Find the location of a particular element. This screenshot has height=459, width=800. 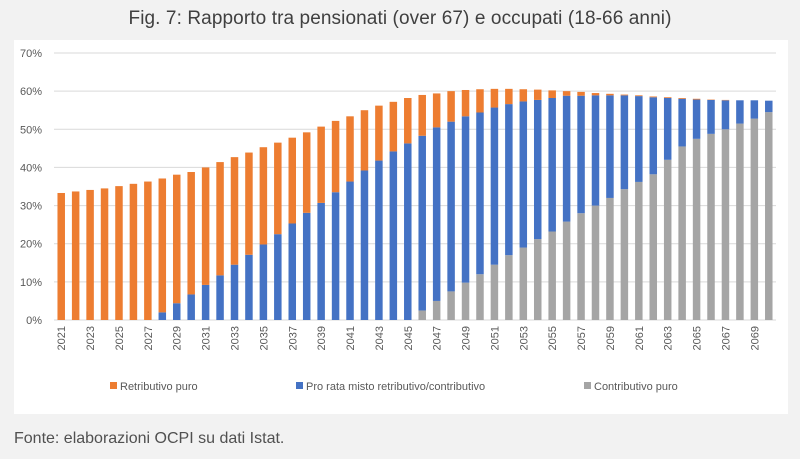

bar-group-2021 is located at coordinates (61, 256).